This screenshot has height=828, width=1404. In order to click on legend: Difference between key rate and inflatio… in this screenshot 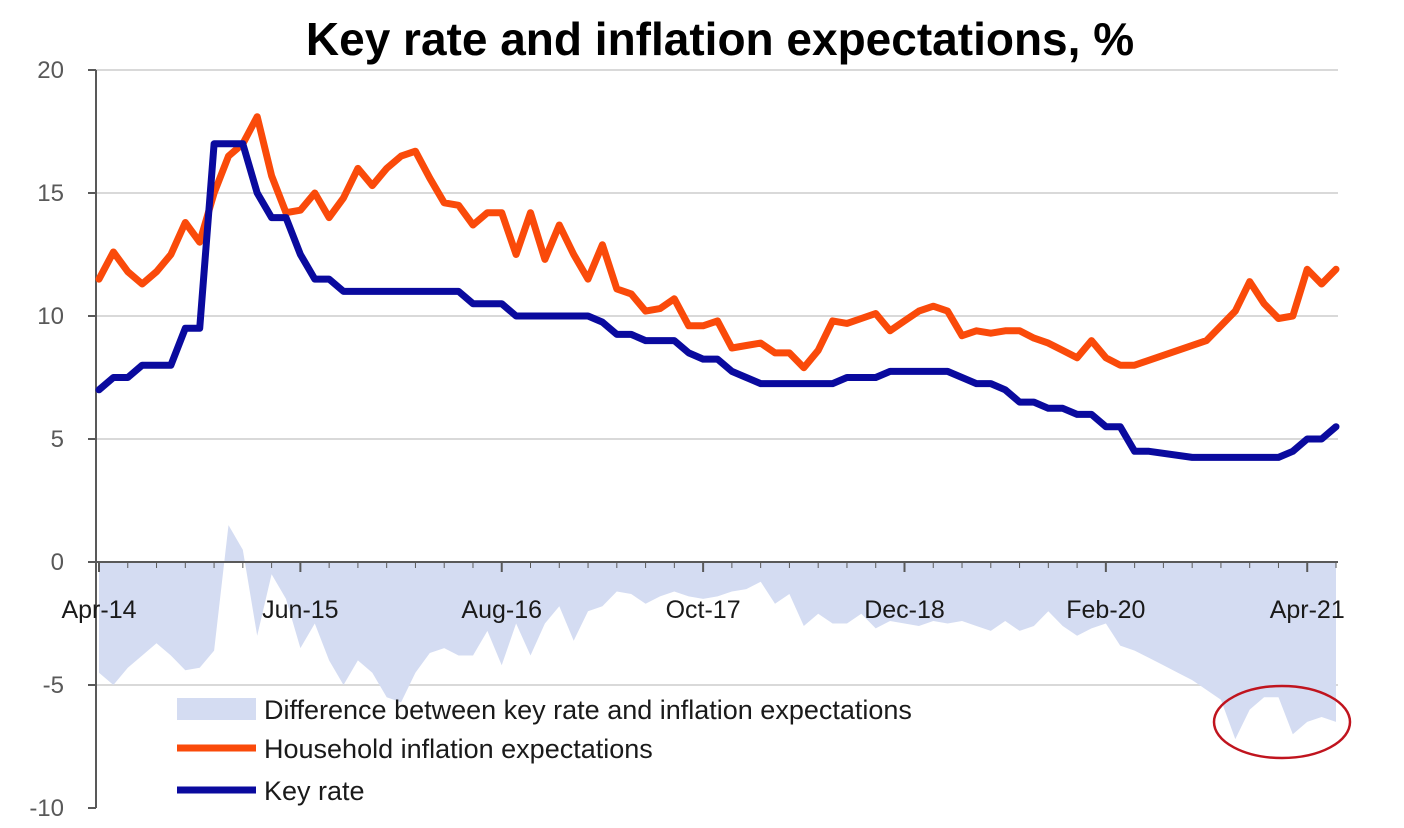, I will do `click(544, 750)`.